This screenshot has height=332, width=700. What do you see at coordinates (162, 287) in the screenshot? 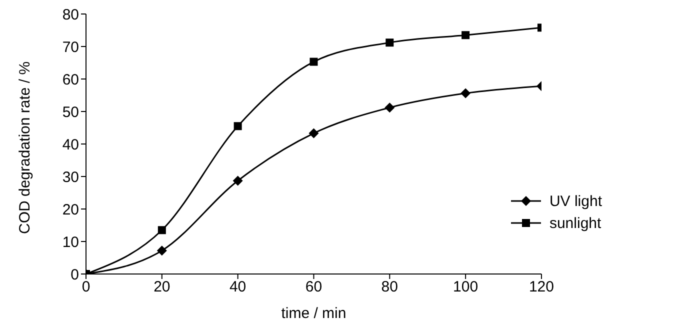
I see `x-tick-label: 20` at bounding box center [162, 287].